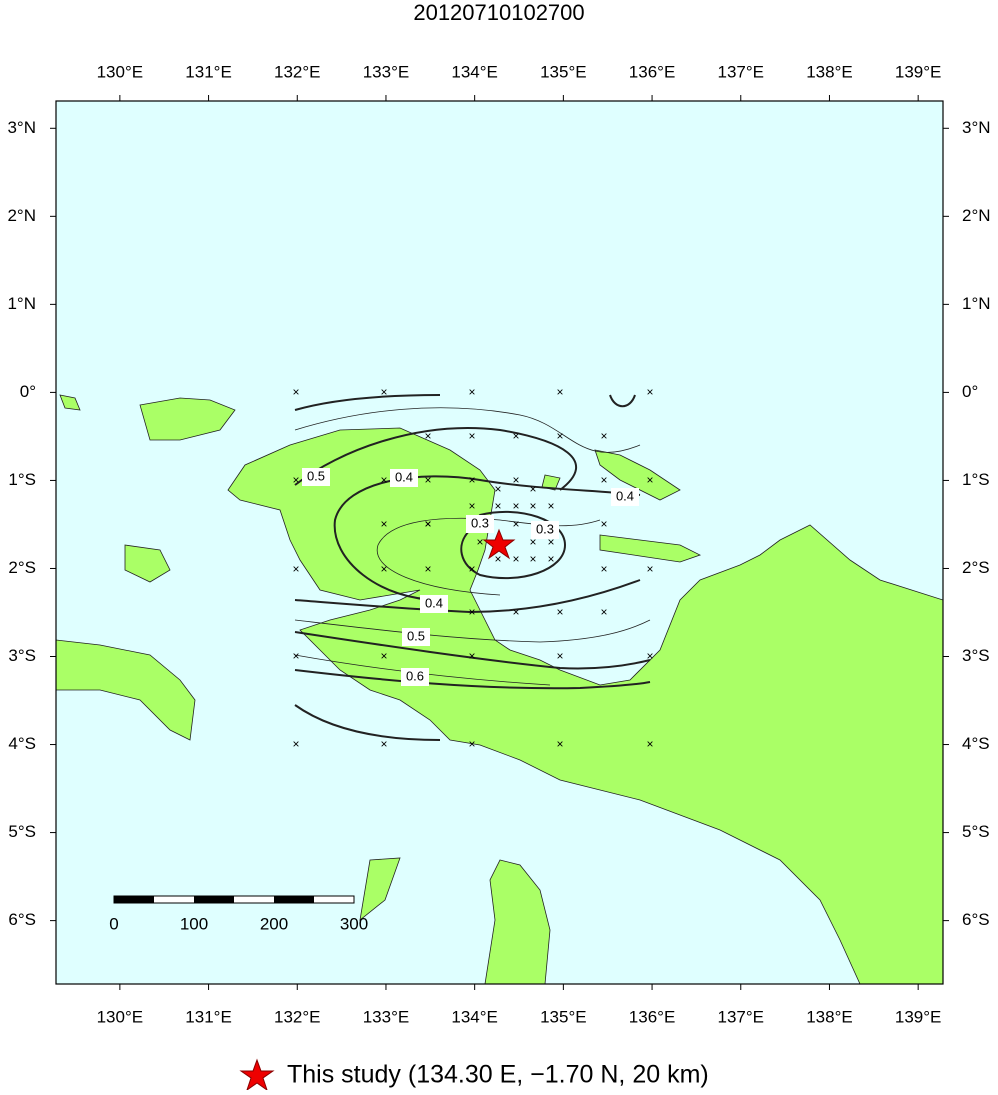  I want to click on contour-label: 0.4, so click(434, 602).